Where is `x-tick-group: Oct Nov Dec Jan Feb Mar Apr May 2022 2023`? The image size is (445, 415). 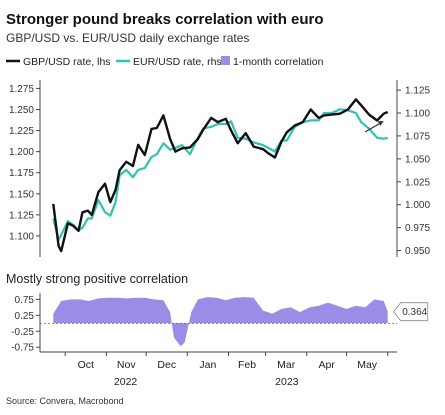 x-tick-group: Oct Nov Dec Jan Feb Mar Apr May 2022 2023 is located at coordinates (226, 370).